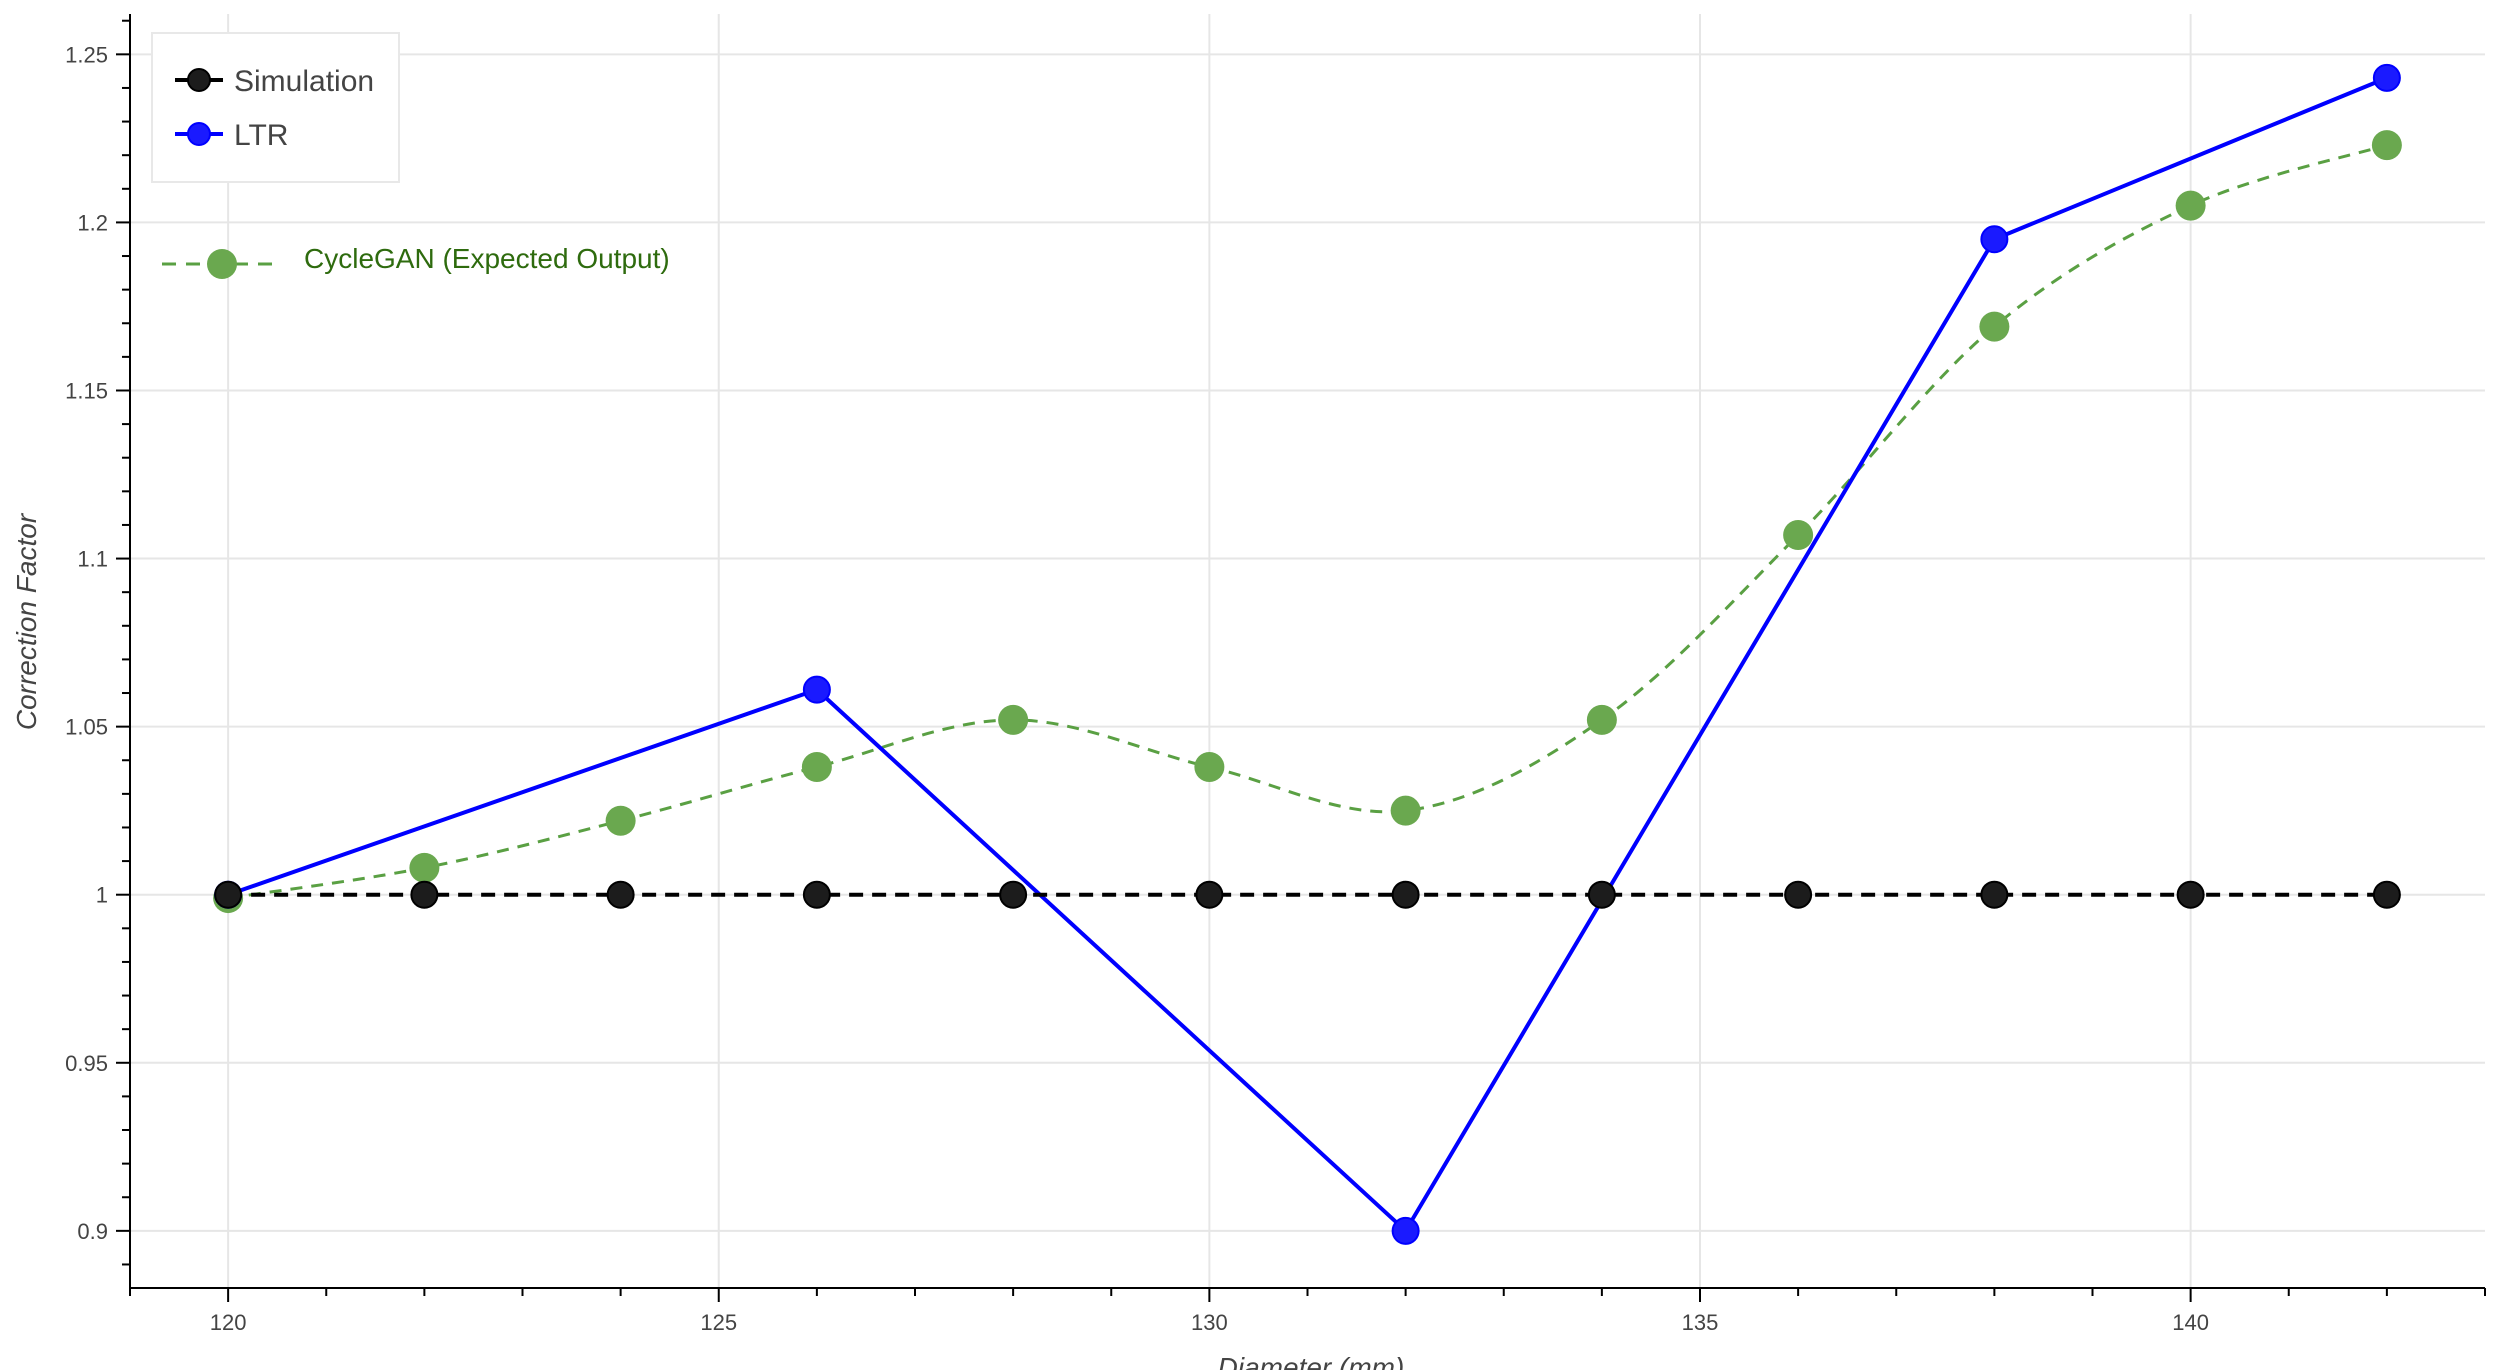  What do you see at coordinates (86, 54) in the screenshot?
I see `y-tick-label: 1.25` at bounding box center [86, 54].